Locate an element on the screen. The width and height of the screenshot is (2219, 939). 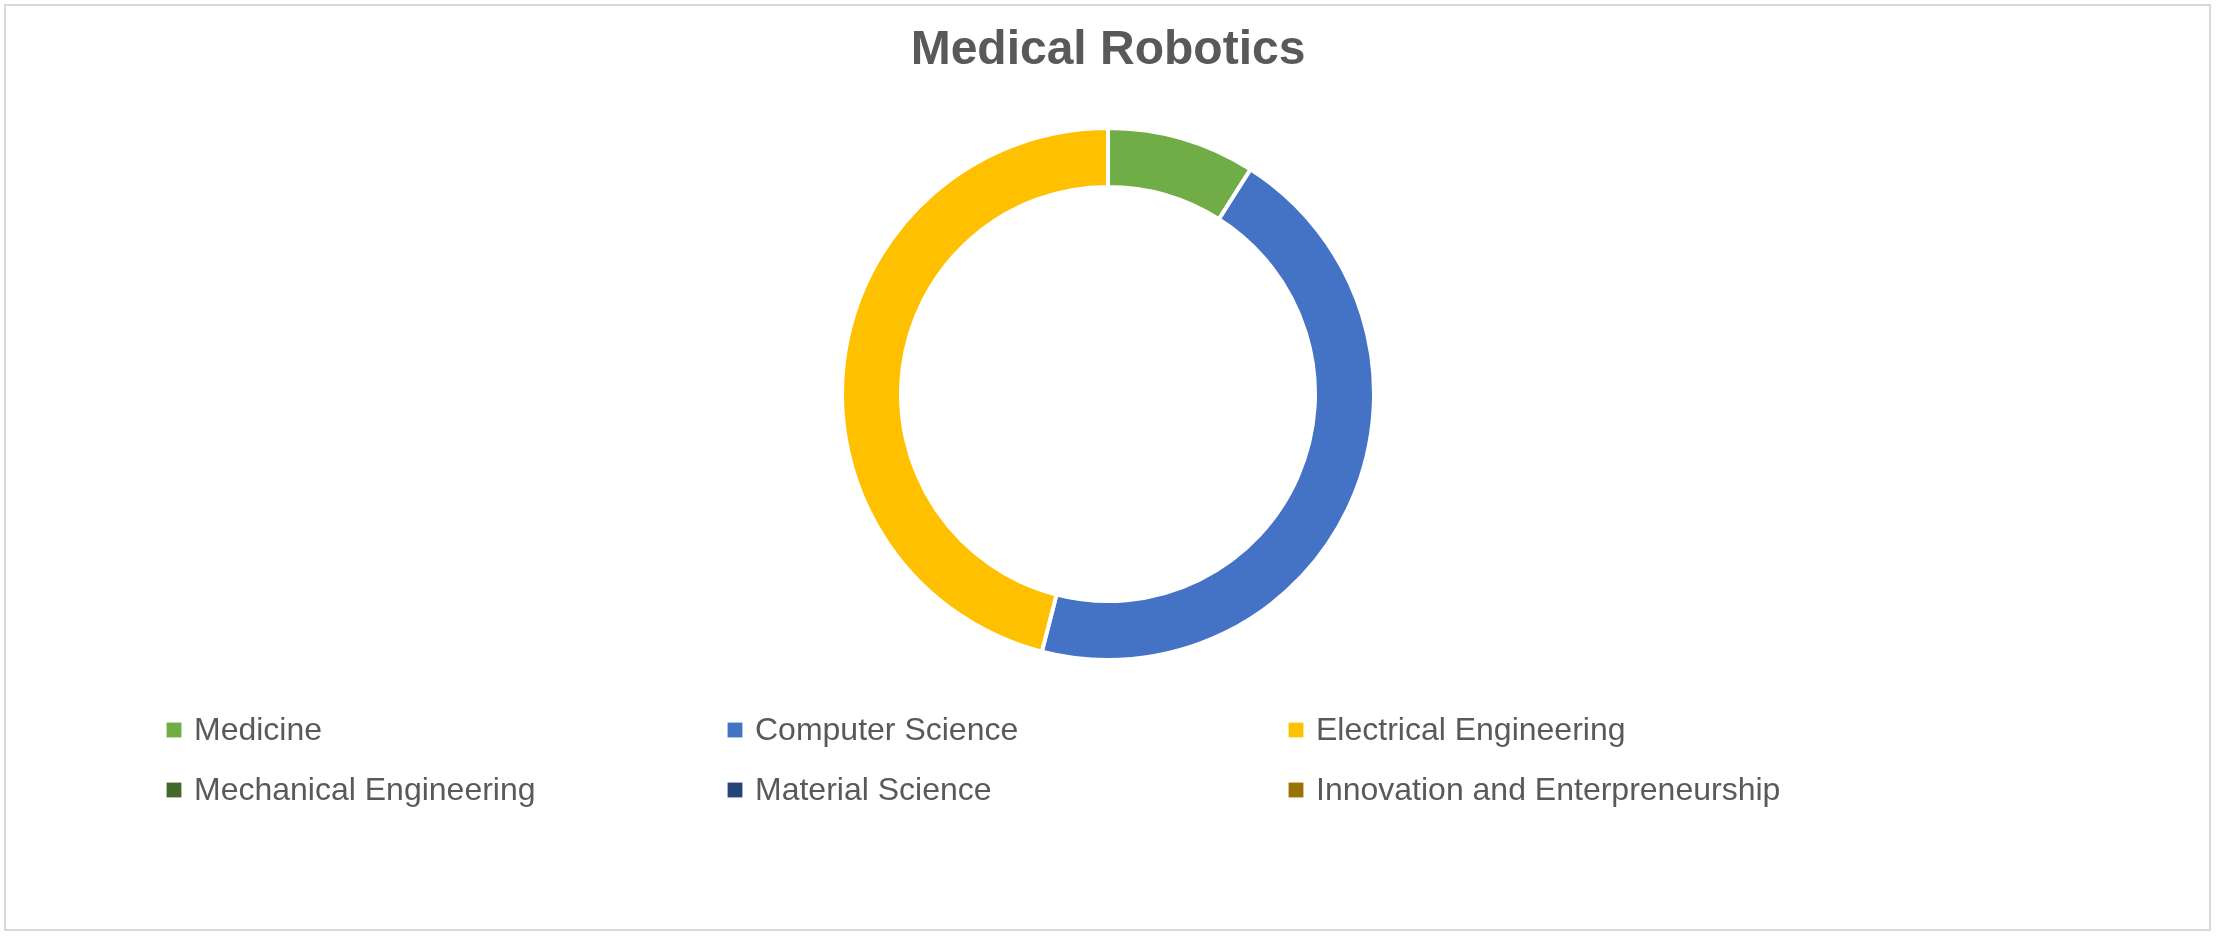
legend-label: Innovation and Enterpreneurship is located at coordinates (1547, 789).